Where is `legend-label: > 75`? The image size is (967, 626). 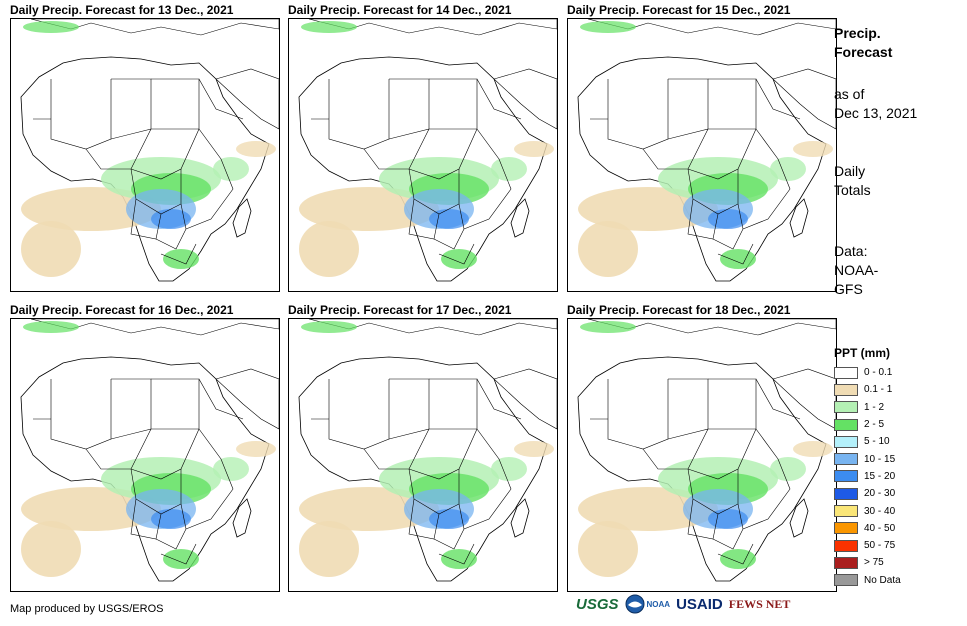 legend-label: > 75 is located at coordinates (874, 563).